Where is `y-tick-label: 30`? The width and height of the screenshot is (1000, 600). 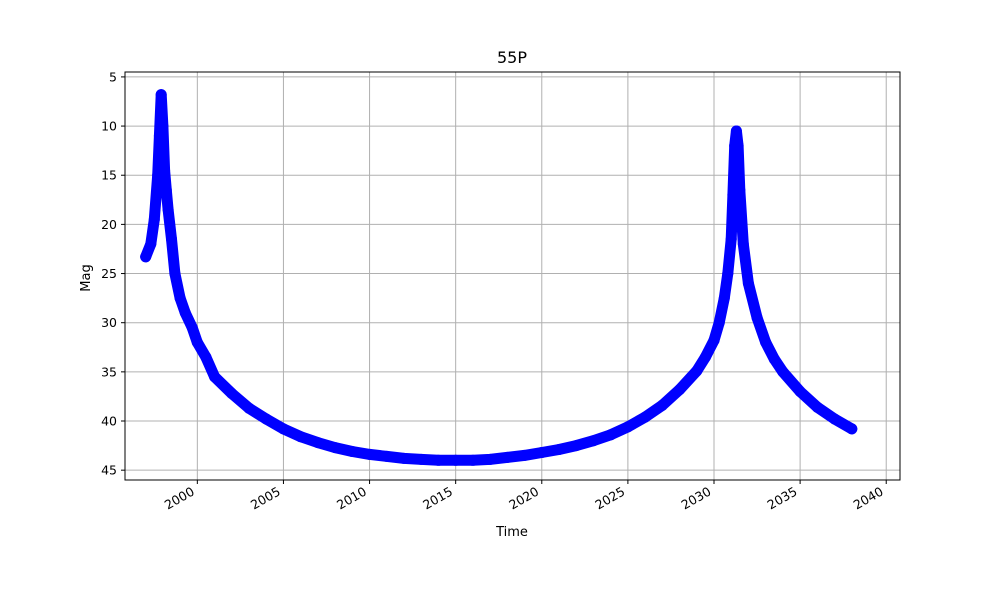
y-tick-label: 30 is located at coordinates (109, 322).